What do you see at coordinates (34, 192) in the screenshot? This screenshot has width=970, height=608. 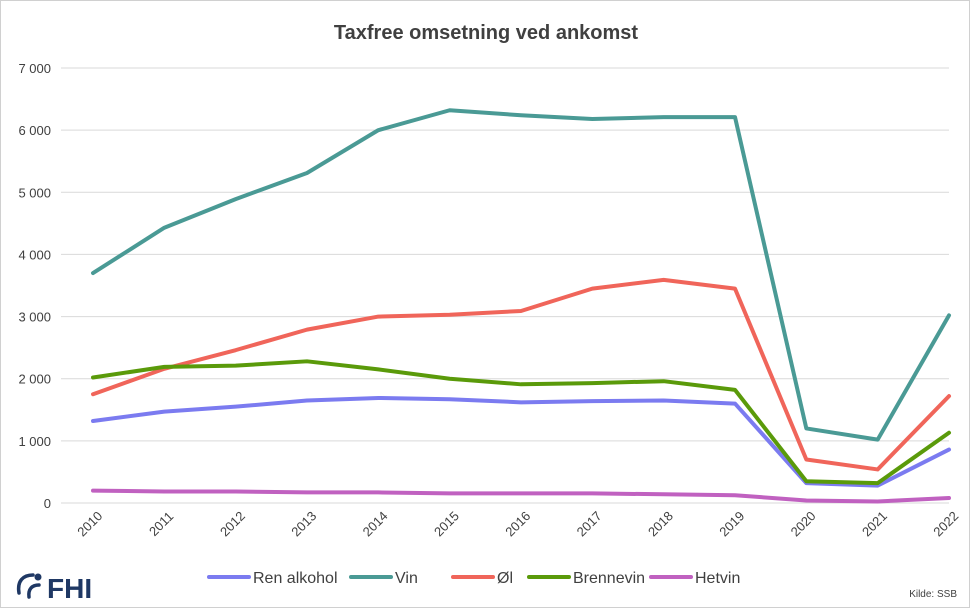 I see `y-tick-label: 5 000` at bounding box center [34, 192].